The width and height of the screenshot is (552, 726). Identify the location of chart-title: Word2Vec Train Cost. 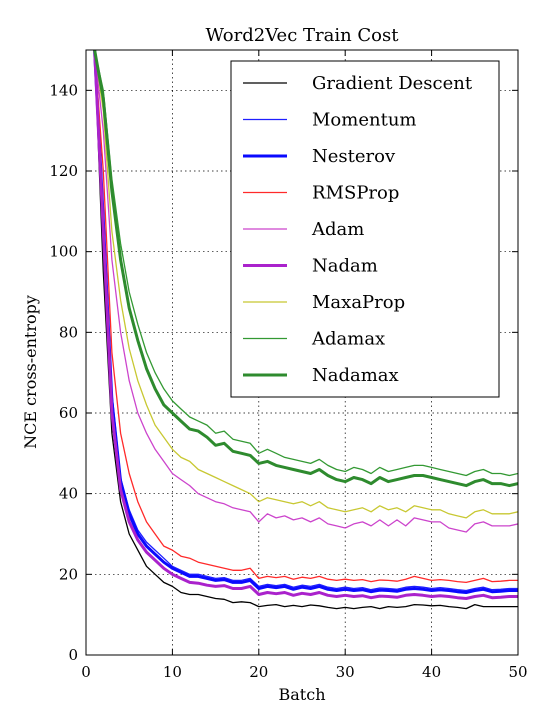
(303, 35).